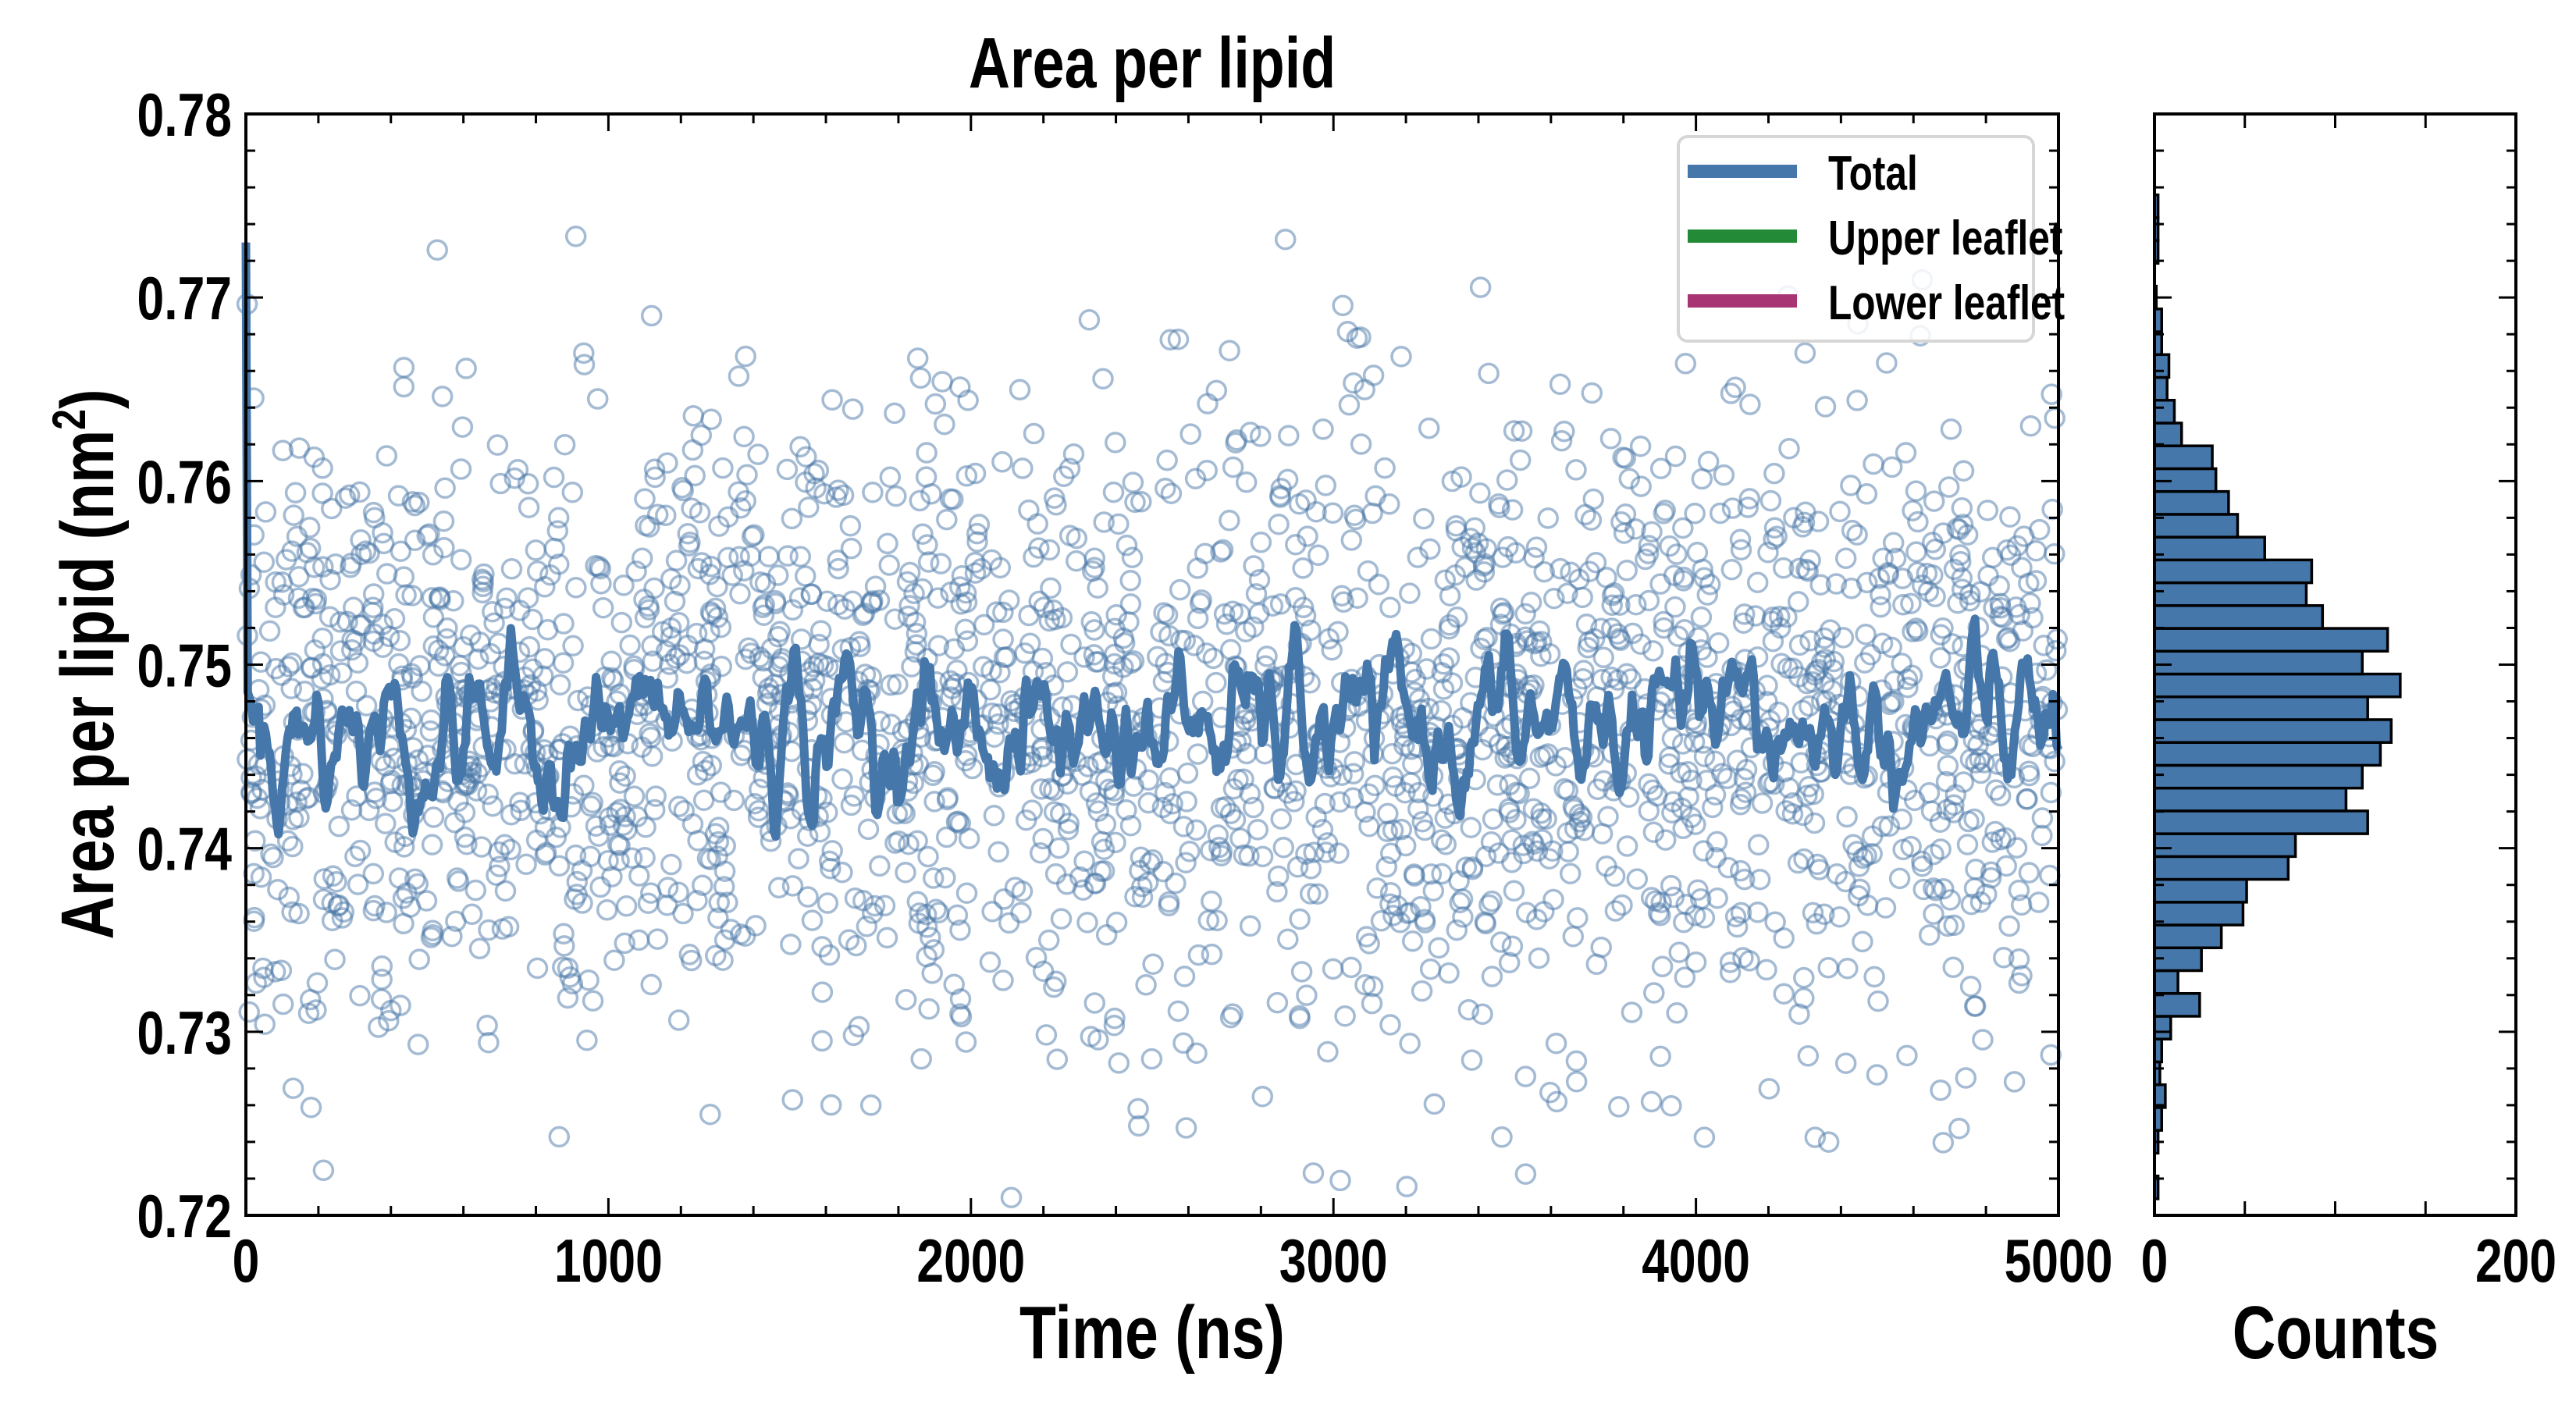 This screenshot has height=1405, width=2576. I want to click on y-tick-label: 0.72, so click(184, 1216).